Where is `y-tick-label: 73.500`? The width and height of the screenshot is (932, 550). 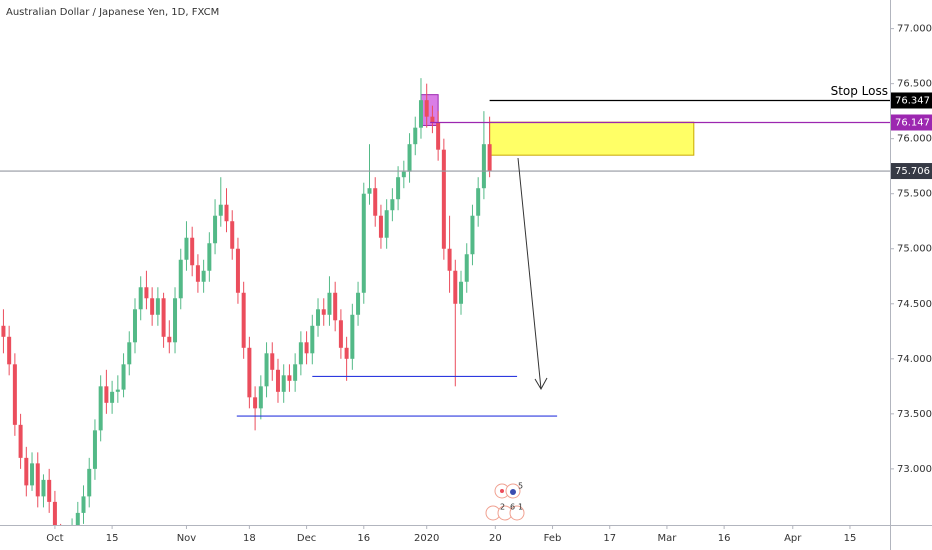
y-tick-label: 73.500 is located at coordinates (914, 414).